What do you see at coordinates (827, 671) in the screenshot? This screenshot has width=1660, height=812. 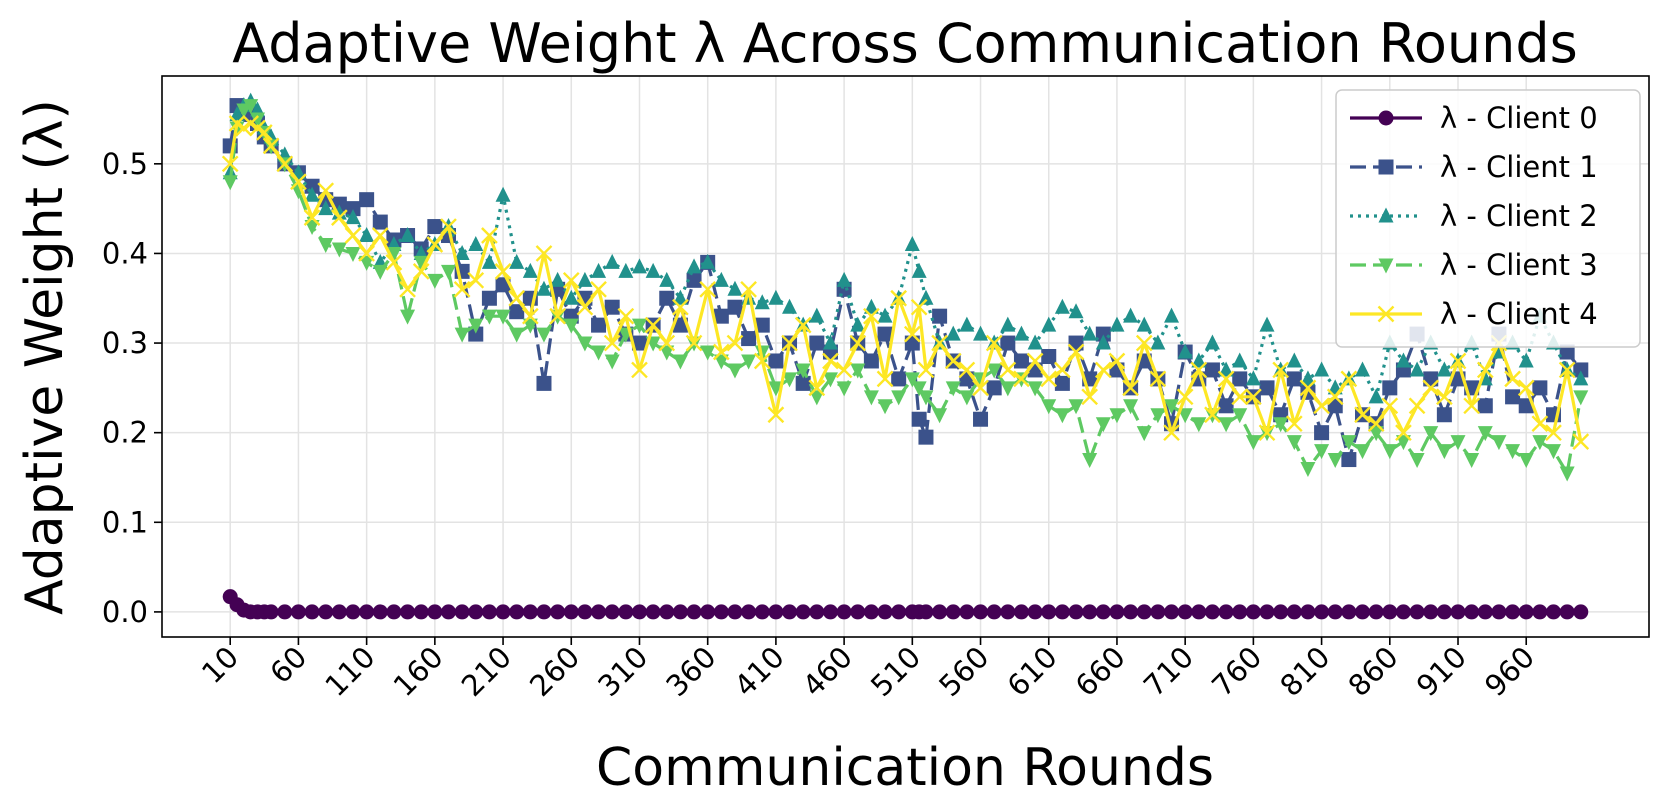 I see `x-tick-label: 460` at bounding box center [827, 671].